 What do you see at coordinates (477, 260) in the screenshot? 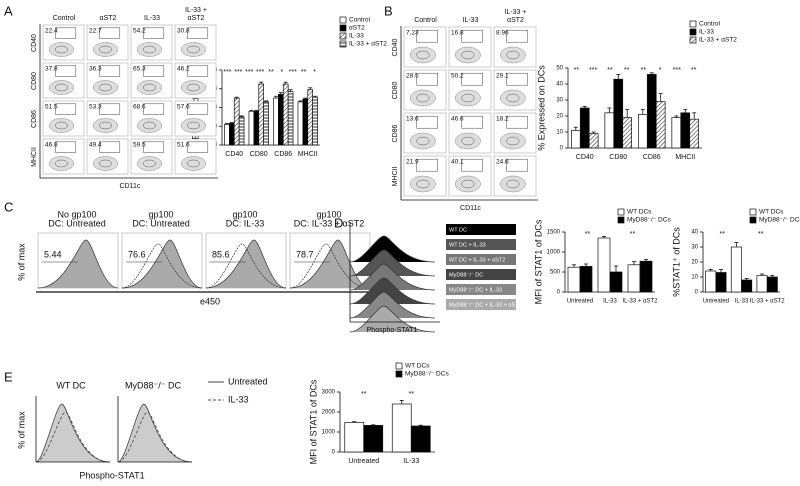
I see `legend-label: WT DC + IL-33 + αST2` at bounding box center [477, 260].